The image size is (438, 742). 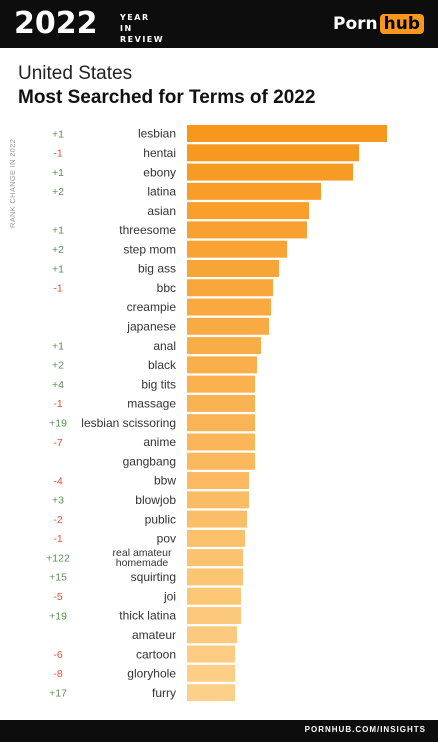 What do you see at coordinates (221, 423) in the screenshot?
I see `bar-lesbian-scissoring` at bounding box center [221, 423].